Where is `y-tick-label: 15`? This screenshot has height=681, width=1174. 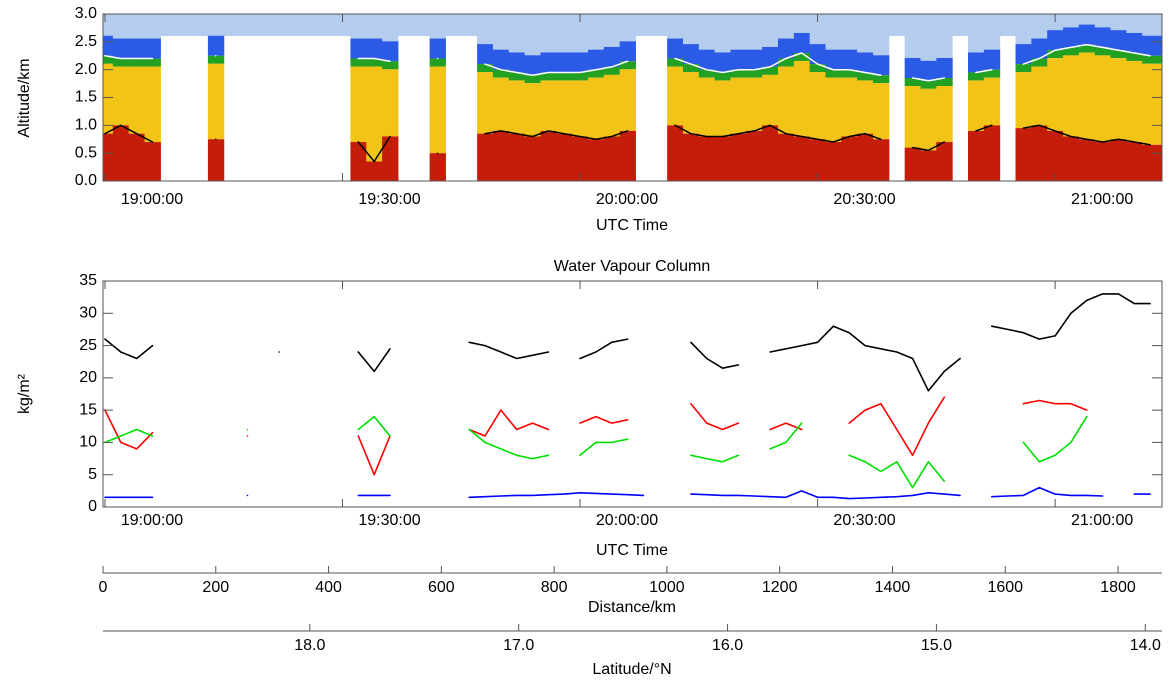
y-tick-label: 15 is located at coordinates (88, 409).